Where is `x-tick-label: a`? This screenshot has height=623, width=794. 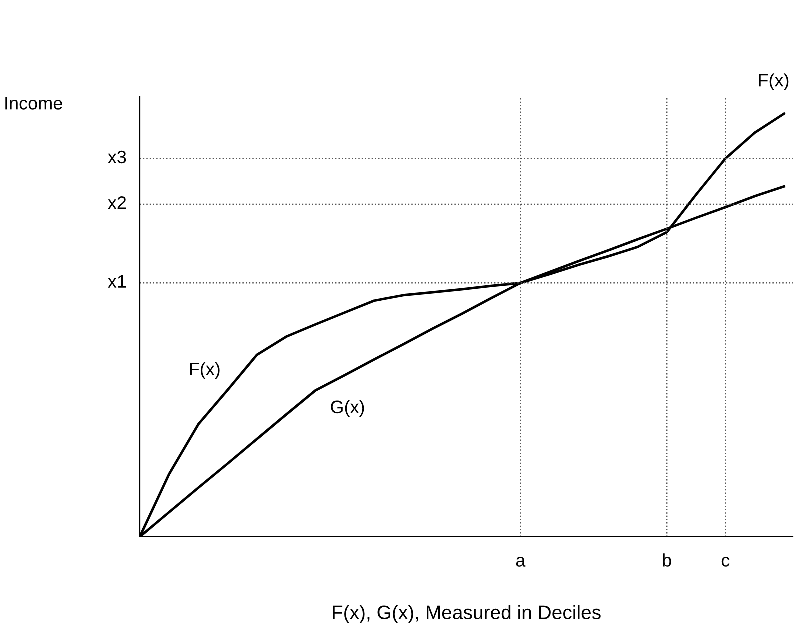
x-tick-label: a is located at coordinates (521, 562).